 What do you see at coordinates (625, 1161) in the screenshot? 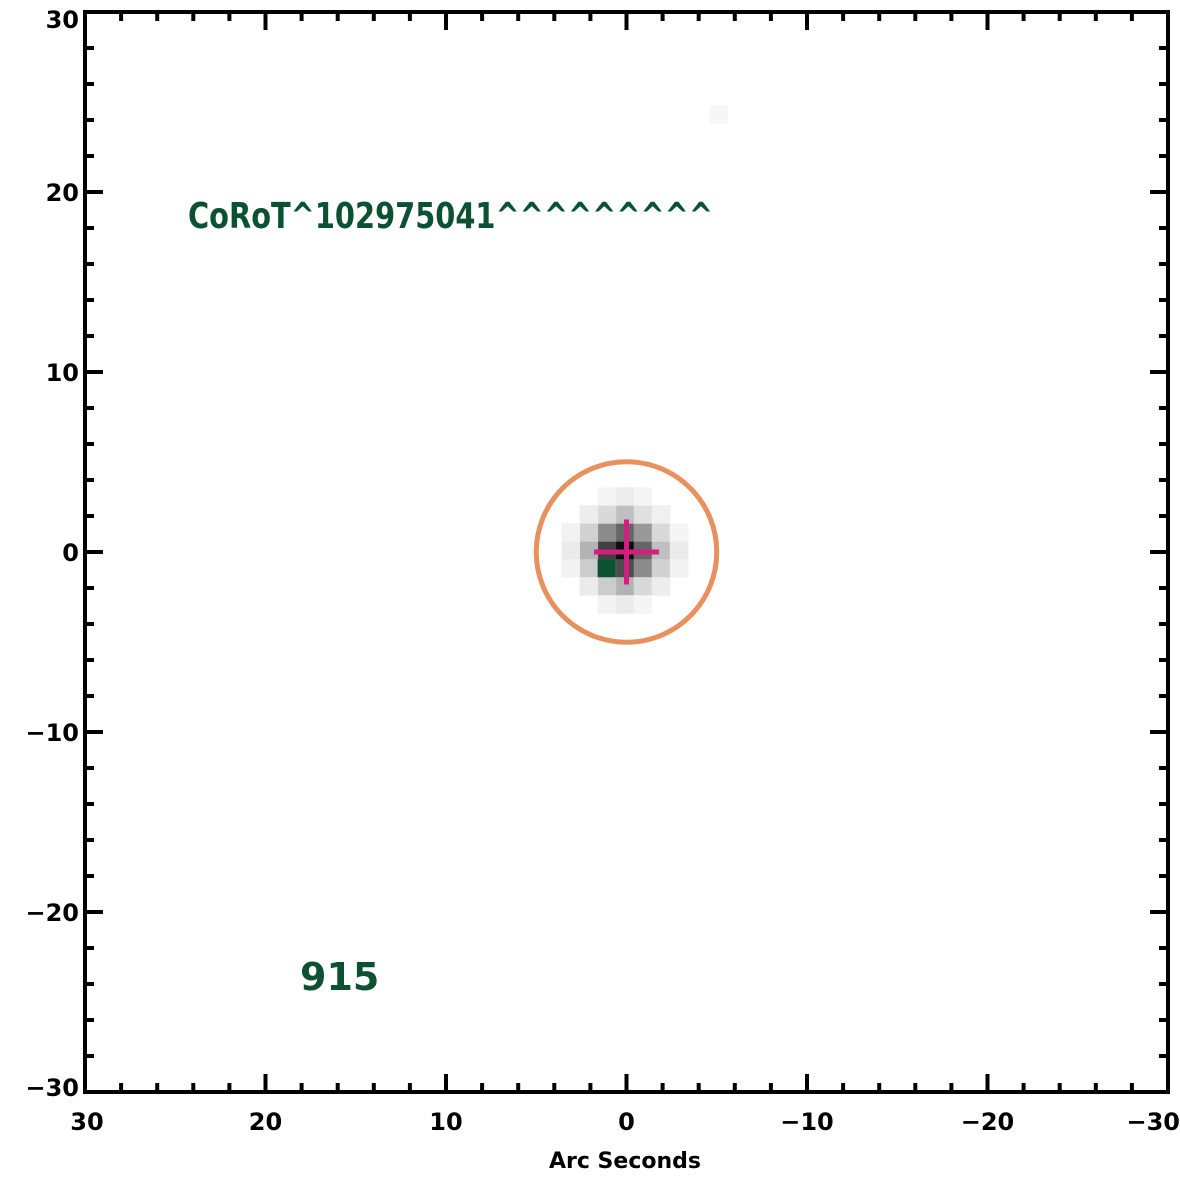
I see `x-axis-label: Arc Seconds` at bounding box center [625, 1161].